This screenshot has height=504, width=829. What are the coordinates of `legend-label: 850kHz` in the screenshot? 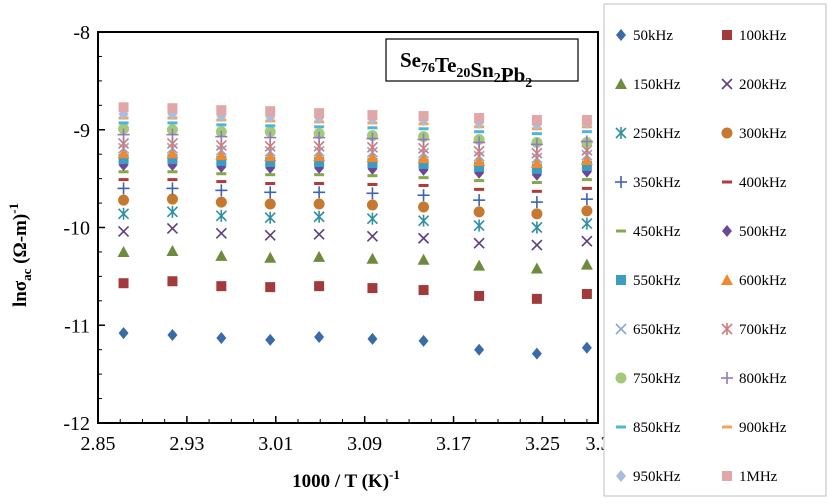 It's located at (657, 428).